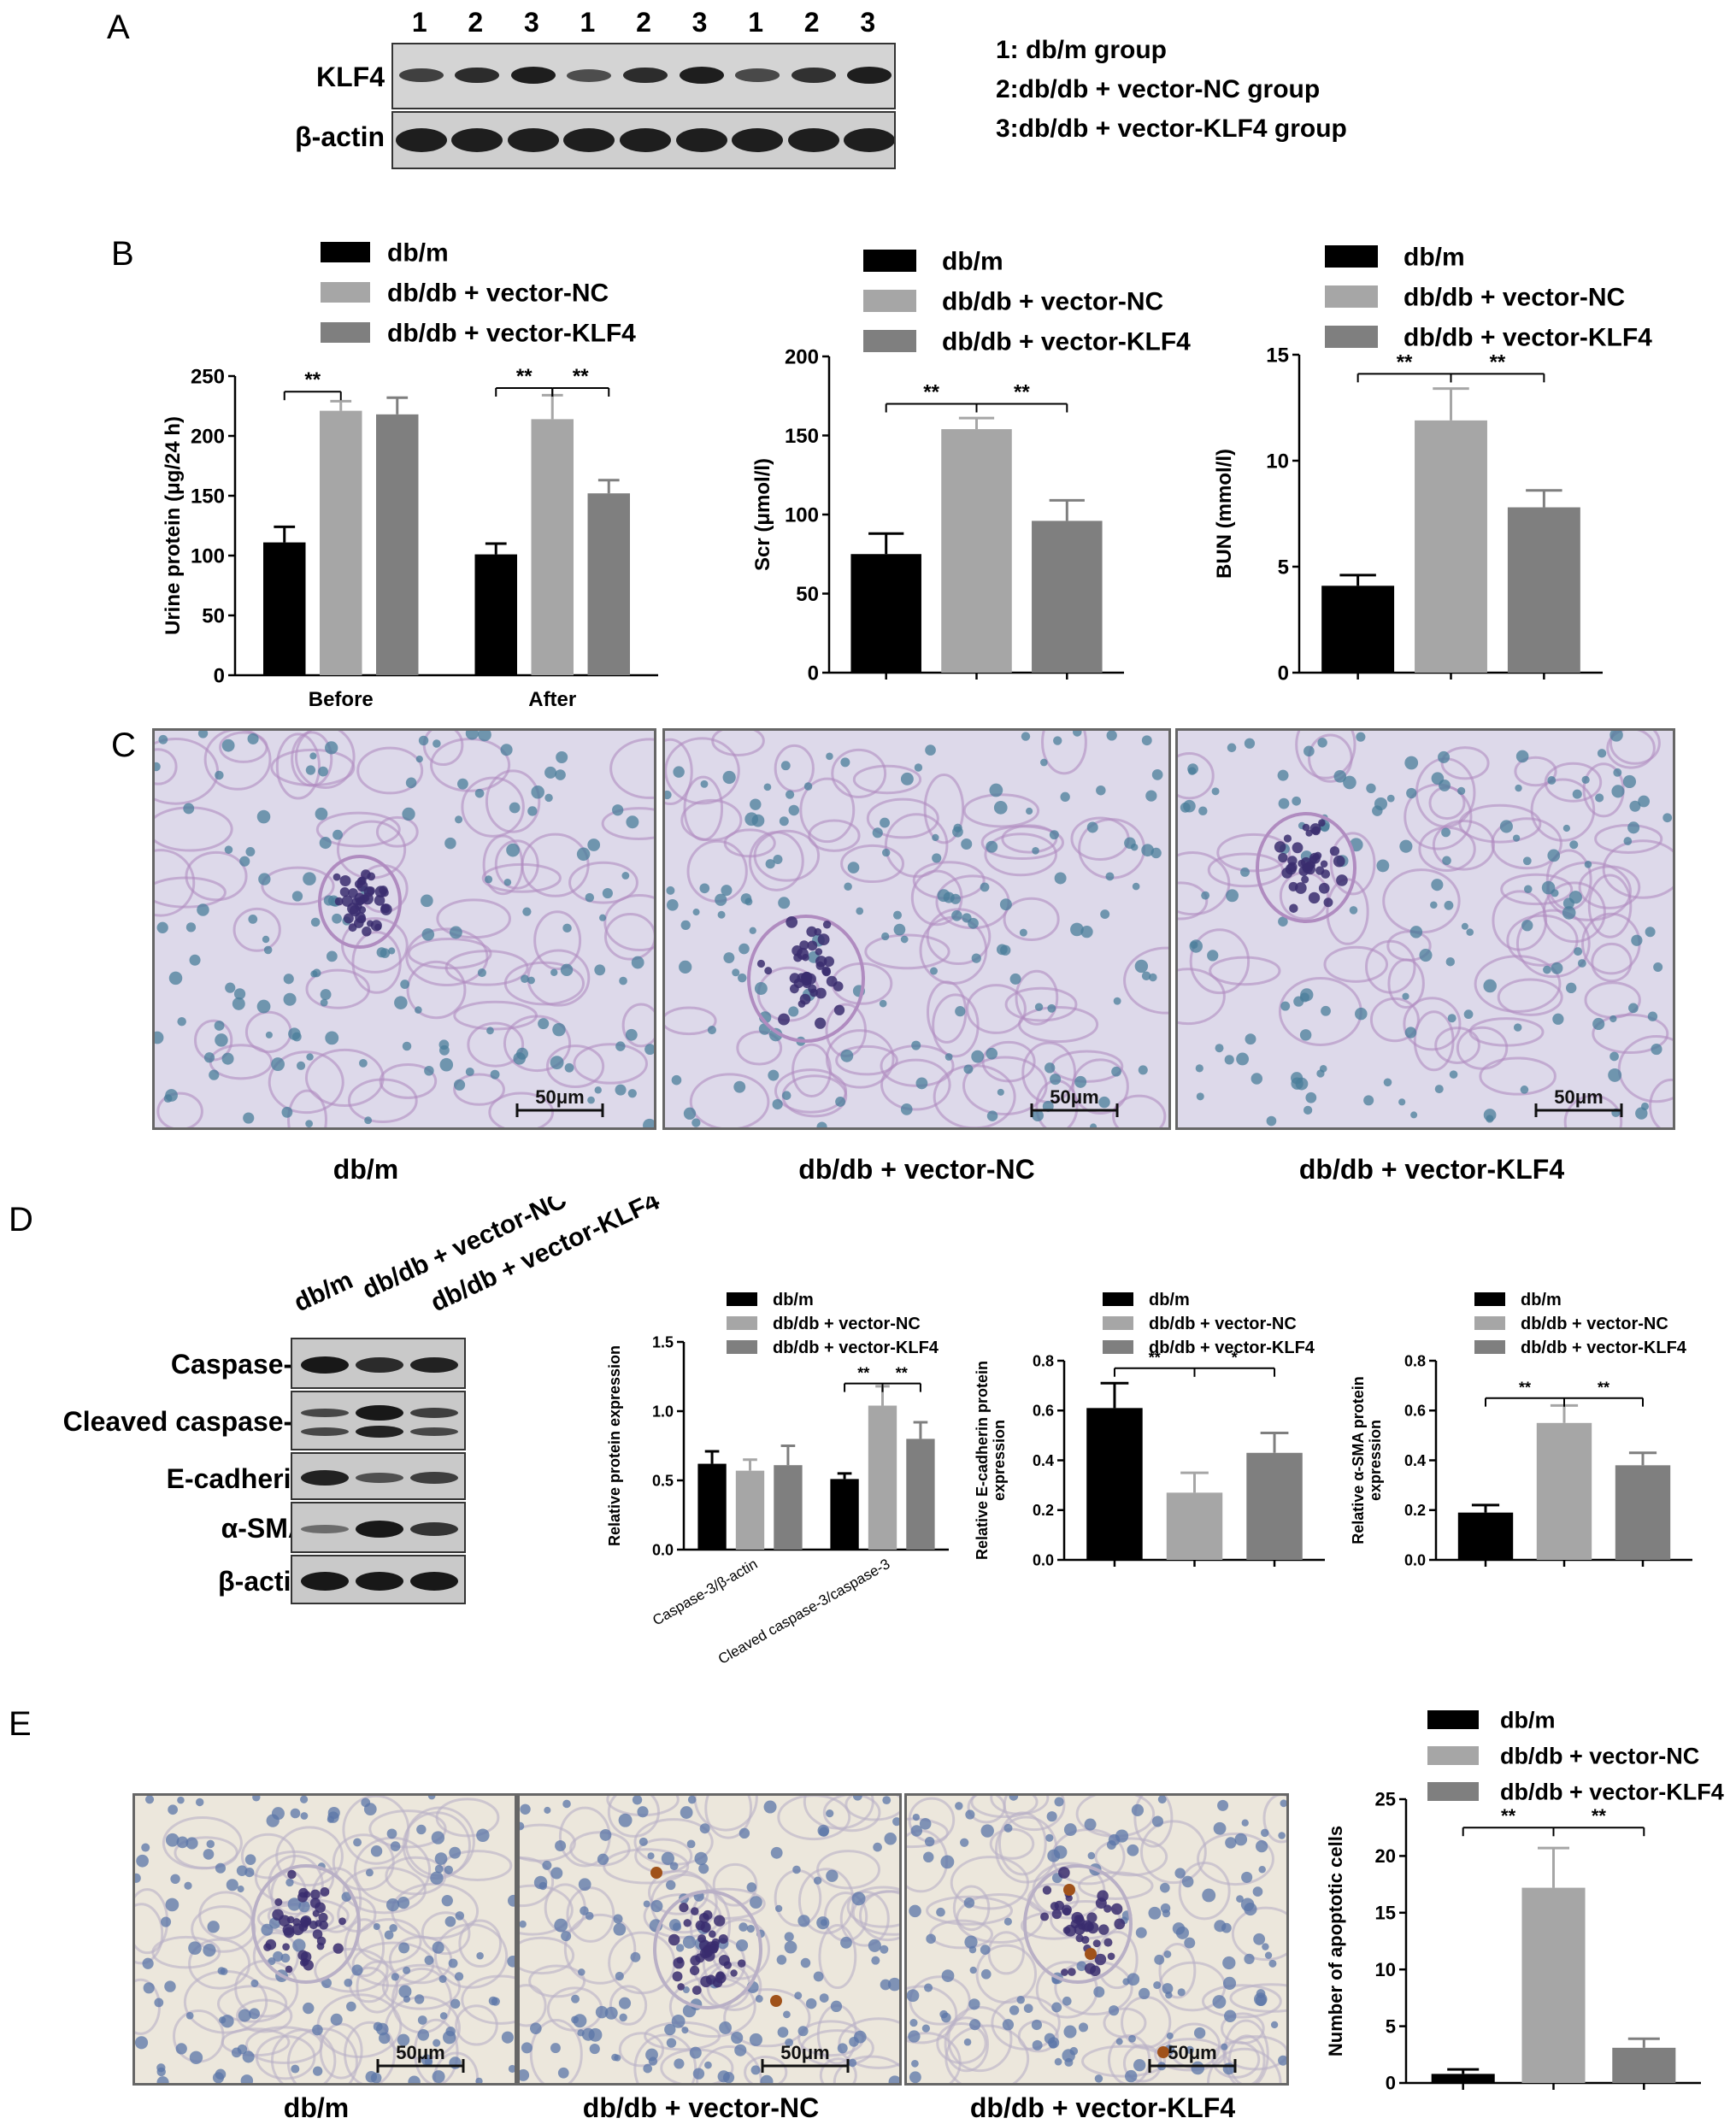  What do you see at coordinates (805, 2052) in the screenshot?
I see `scale-bar-label: 50μm` at bounding box center [805, 2052].